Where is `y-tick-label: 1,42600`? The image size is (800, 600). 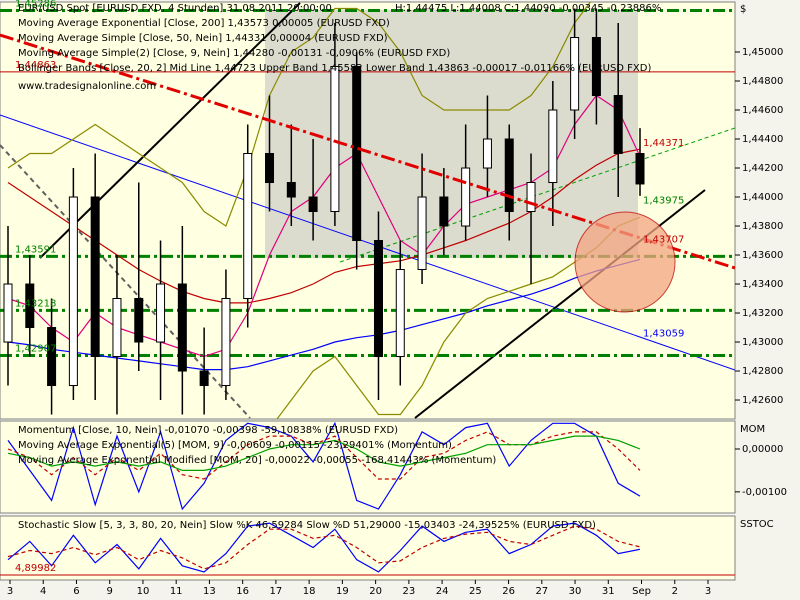 y-tick-label: 1,42600 is located at coordinates (762, 400).